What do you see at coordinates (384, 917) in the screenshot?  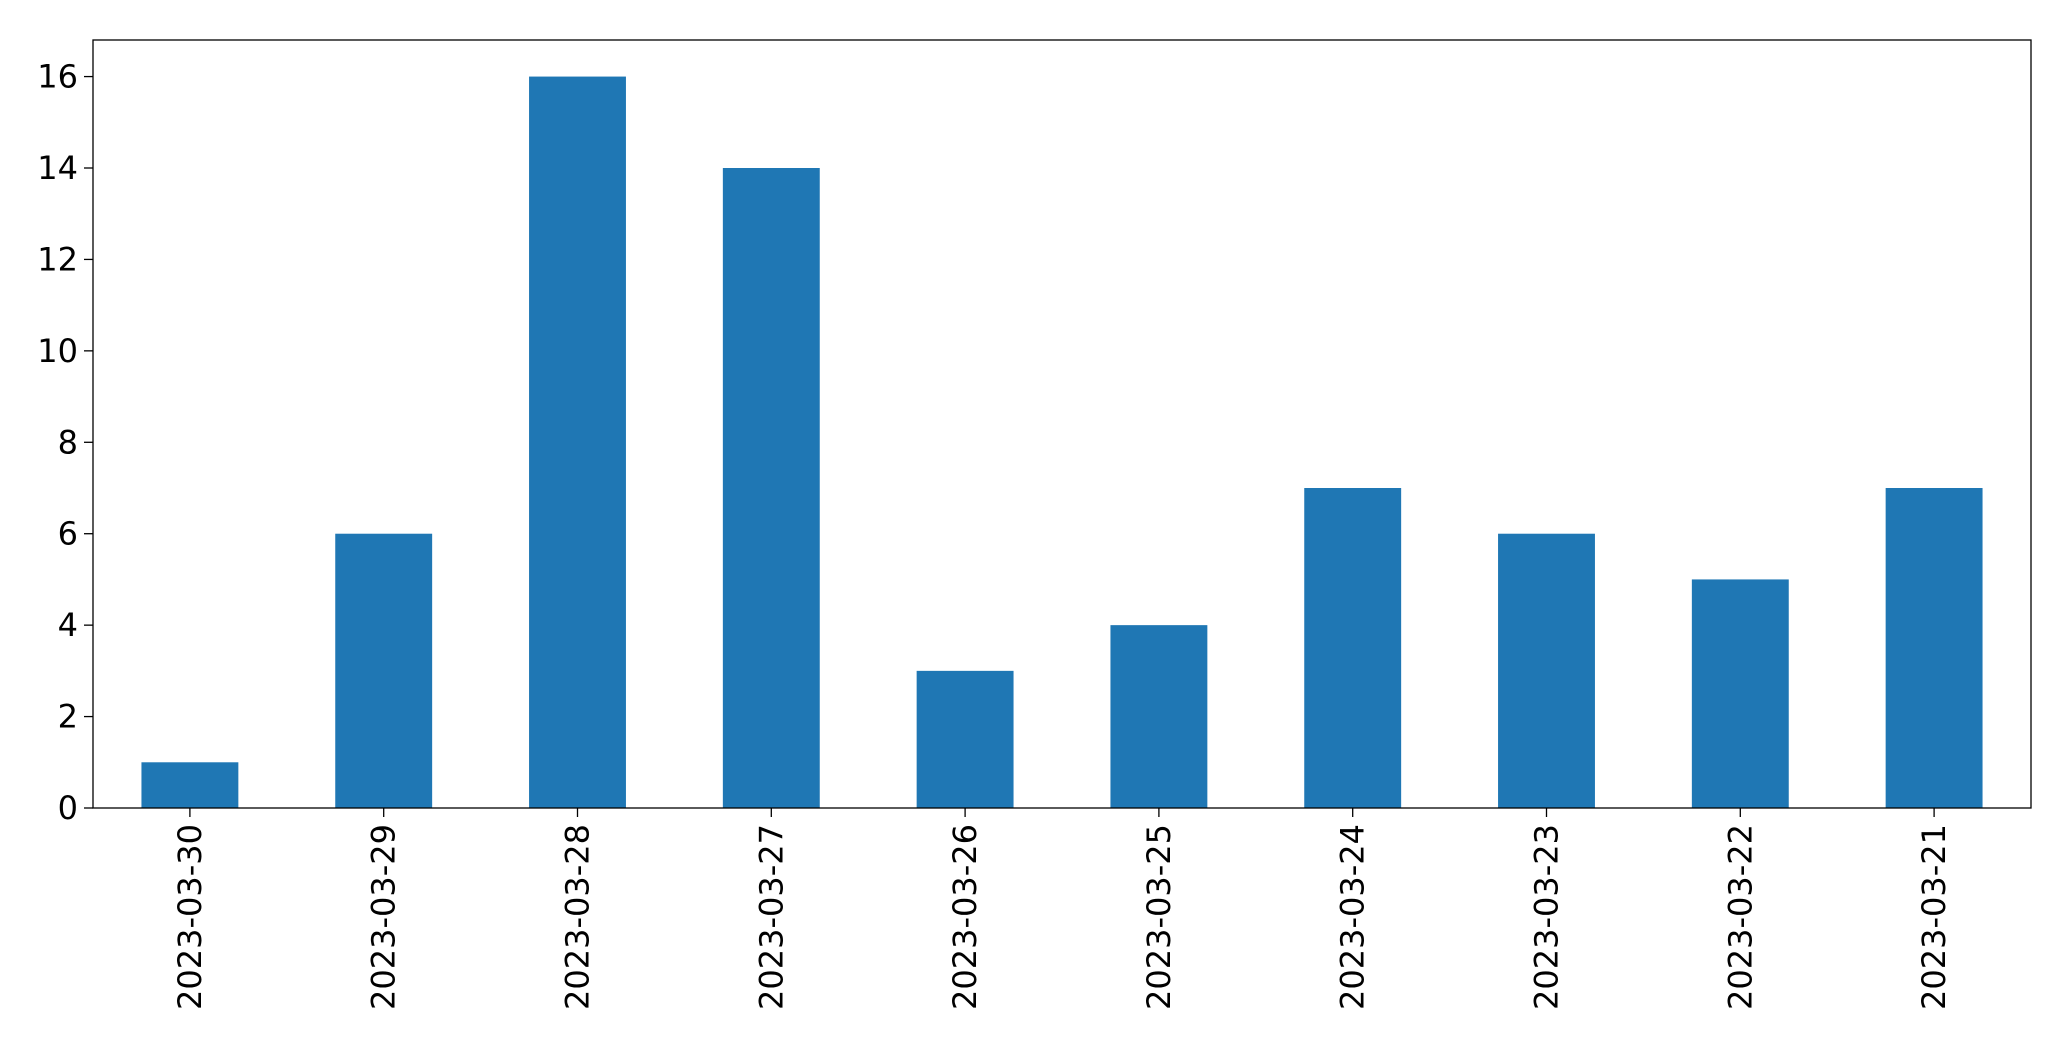 I see `x-tick-label: 2023-03-29` at bounding box center [384, 917].